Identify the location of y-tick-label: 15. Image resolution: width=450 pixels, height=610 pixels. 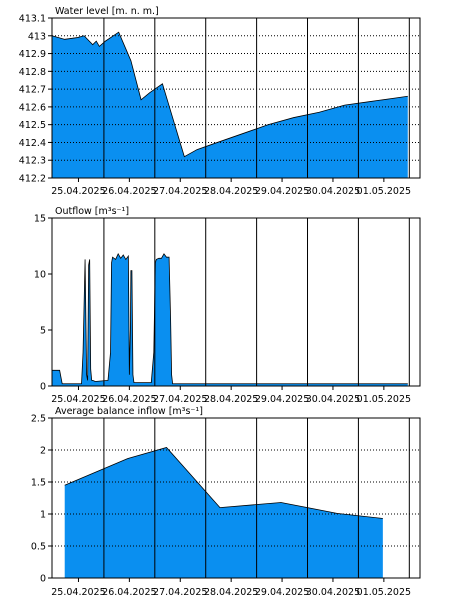
(40, 219).